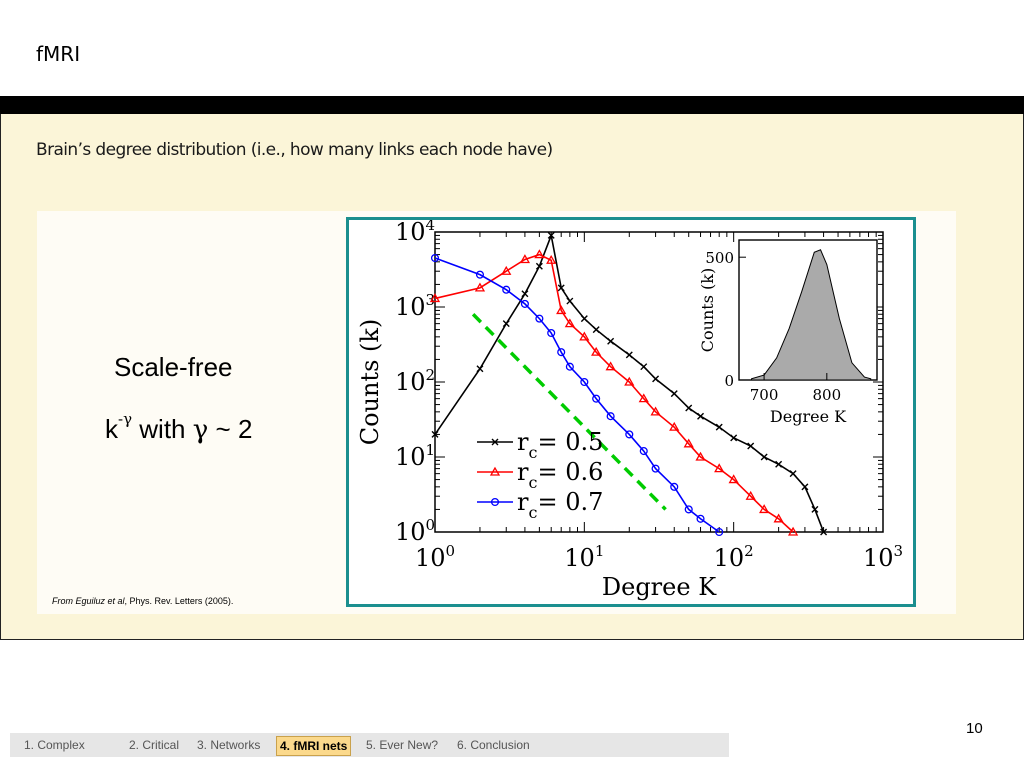 This screenshot has height=768, width=1024. What do you see at coordinates (229, 745) in the screenshot?
I see `nav-item-networks: 3. Networks` at bounding box center [229, 745].